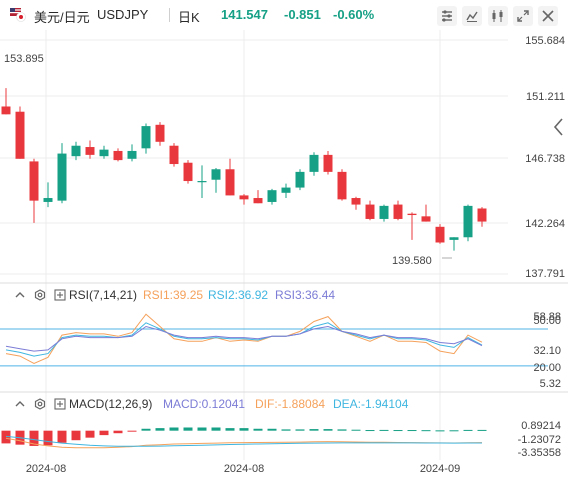 The height and width of the screenshot is (481, 568). I want to click on compare-button, so click(472, 16).